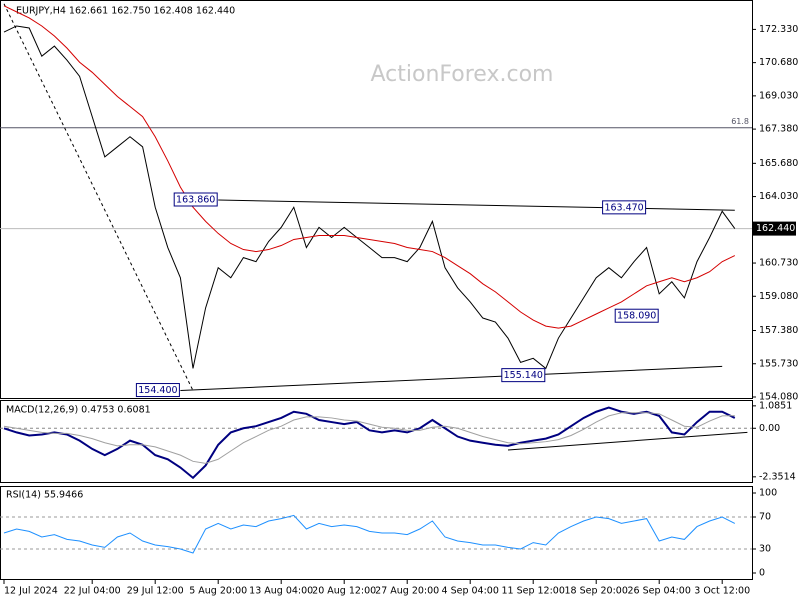 The height and width of the screenshot is (600, 800). I want to click on x-tick-label: 20 Aug 12:00, so click(344, 591).